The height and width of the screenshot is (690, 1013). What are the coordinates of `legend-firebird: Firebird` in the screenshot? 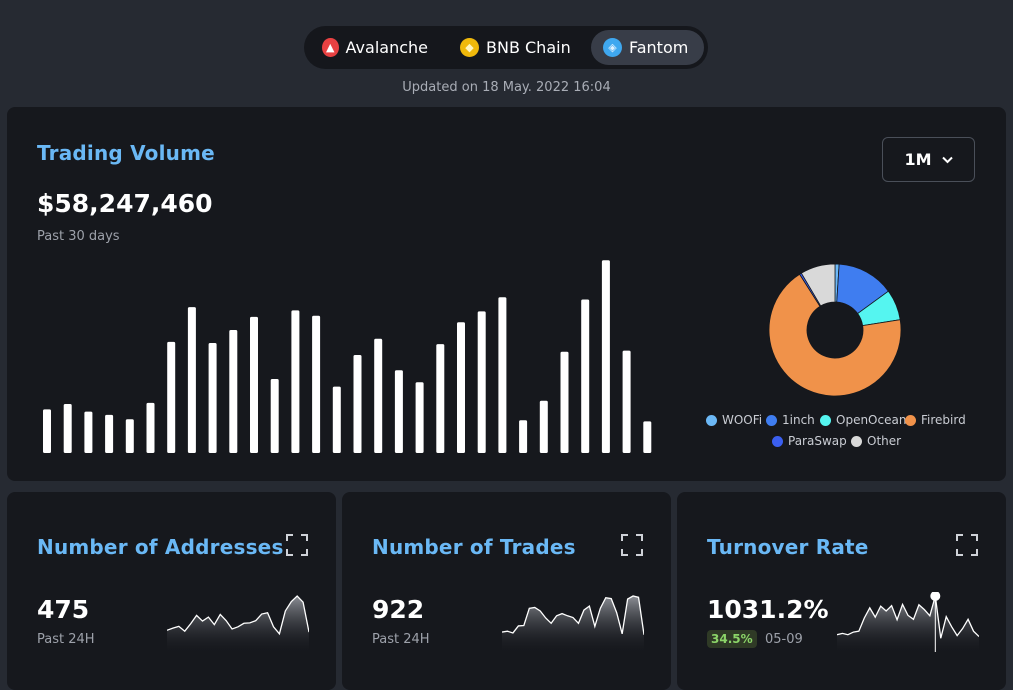 It's located at (935, 420).